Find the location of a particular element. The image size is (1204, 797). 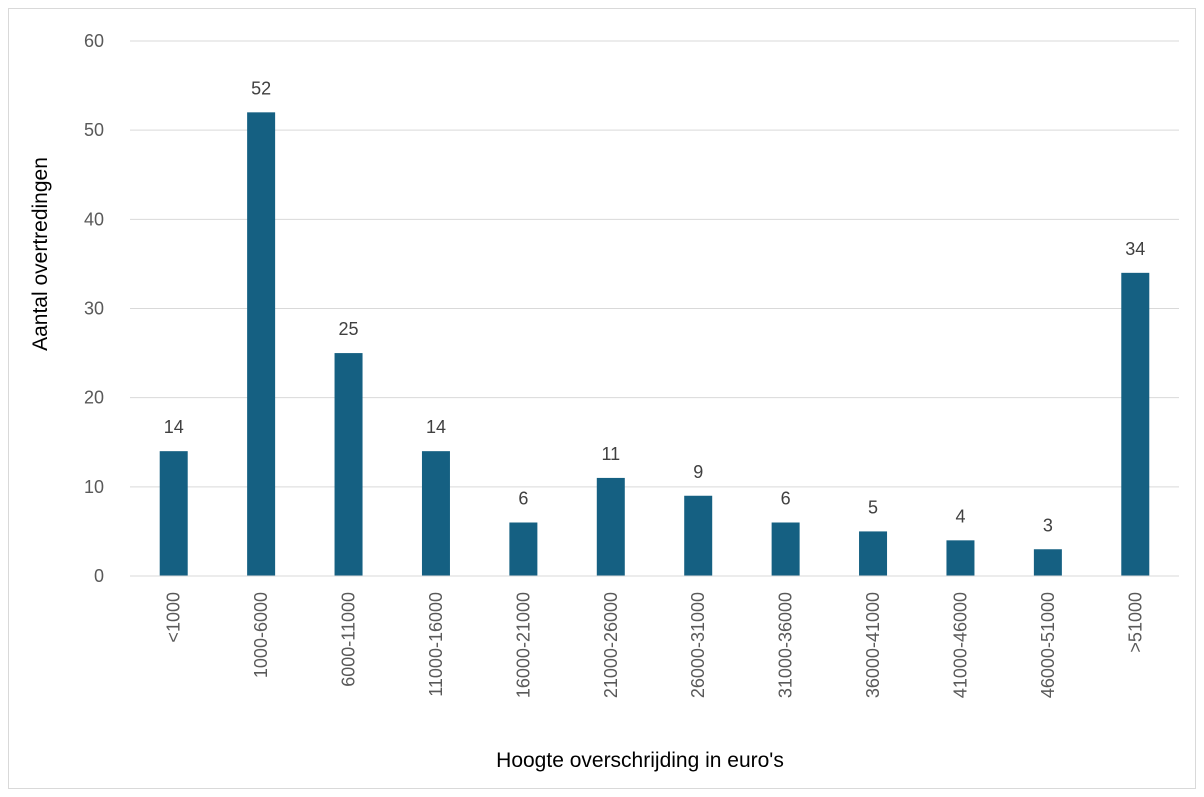

y-tick-label: 50 is located at coordinates (94, 130).